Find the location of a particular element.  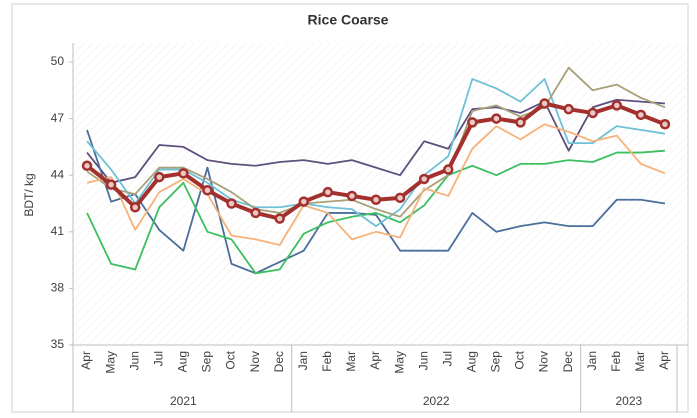

y-tick-label: 50 is located at coordinates (58, 61).